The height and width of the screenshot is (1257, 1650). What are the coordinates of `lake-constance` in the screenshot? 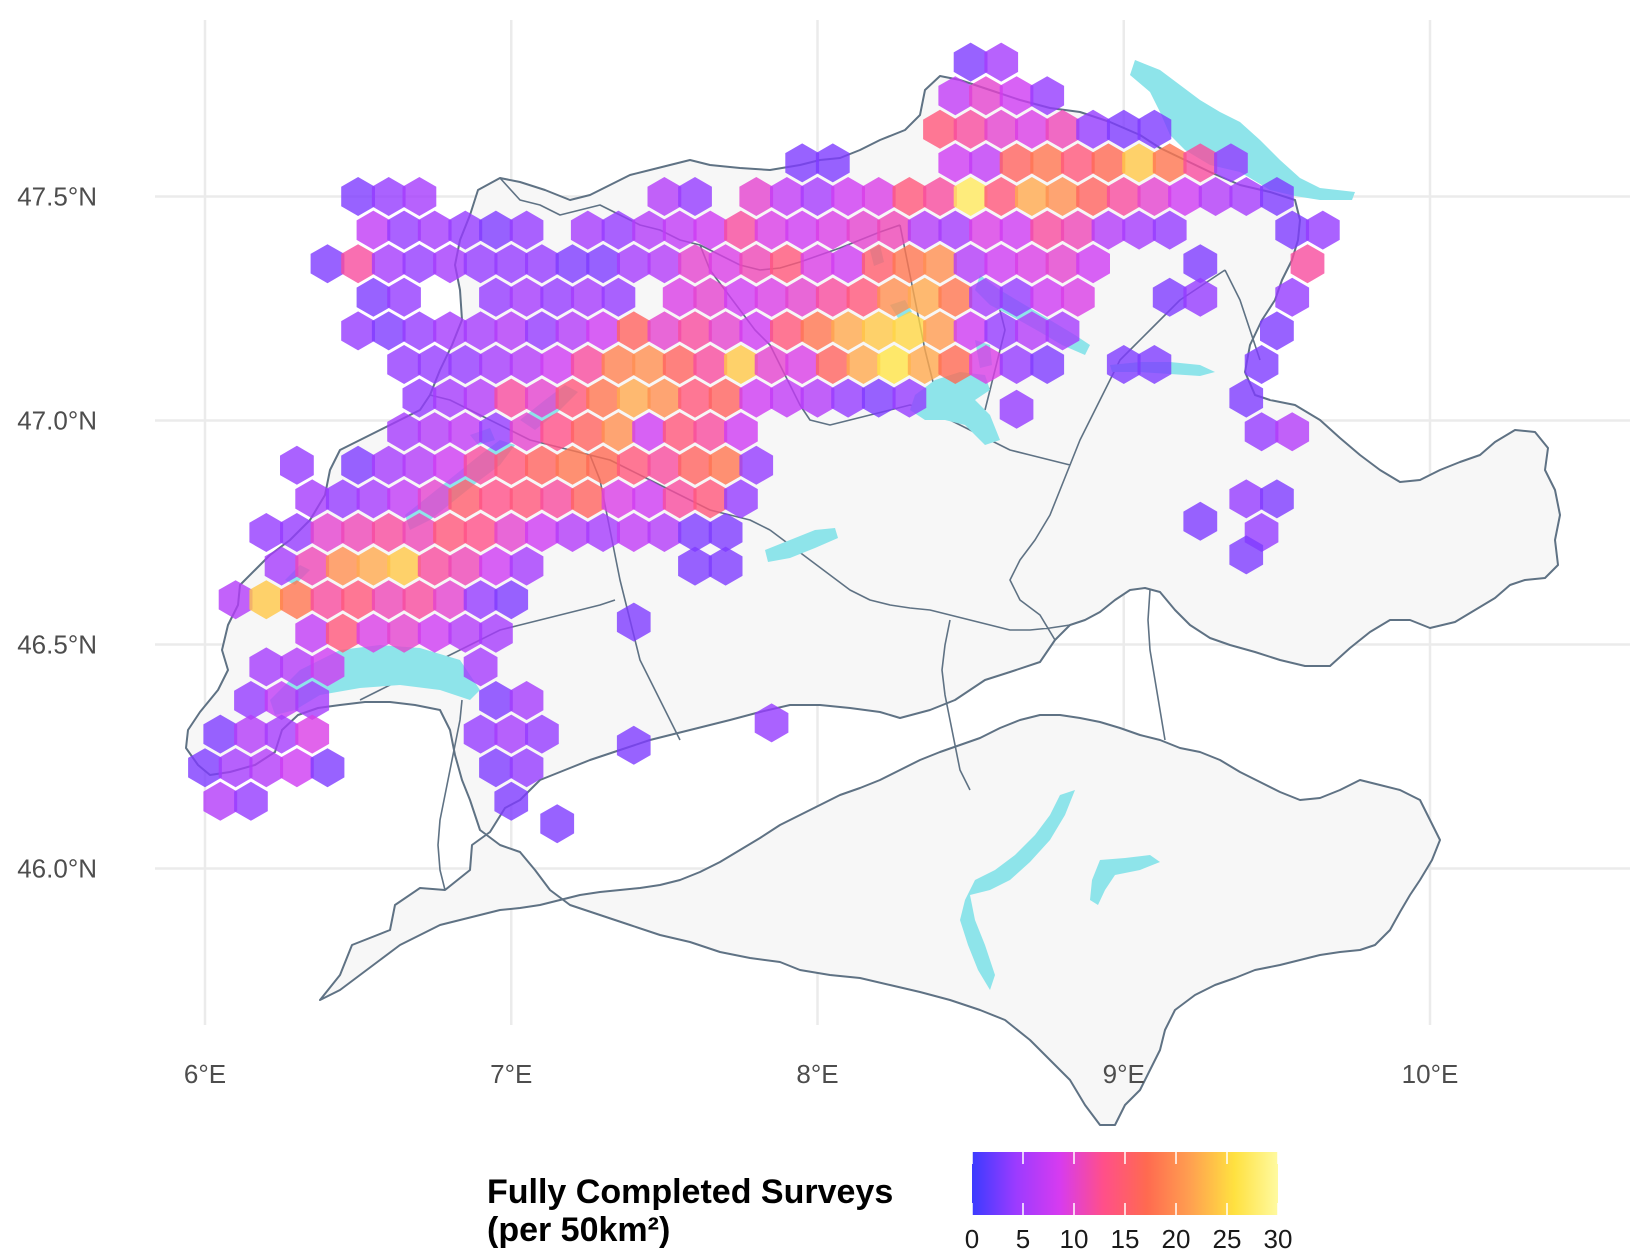 It's located at (1242, 130).